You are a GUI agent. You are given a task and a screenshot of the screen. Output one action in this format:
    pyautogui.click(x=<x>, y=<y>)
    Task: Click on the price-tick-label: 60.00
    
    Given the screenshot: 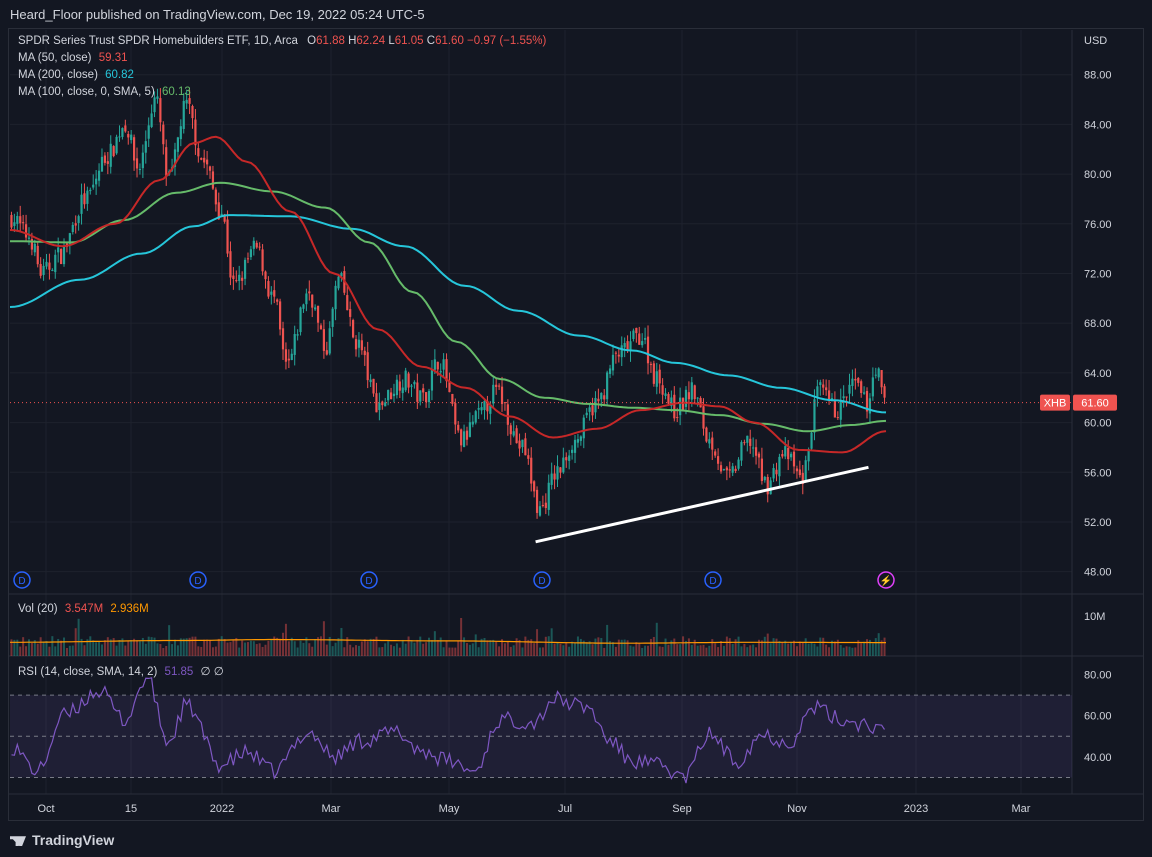 What is the action you would take?
    pyautogui.click(x=1098, y=424)
    